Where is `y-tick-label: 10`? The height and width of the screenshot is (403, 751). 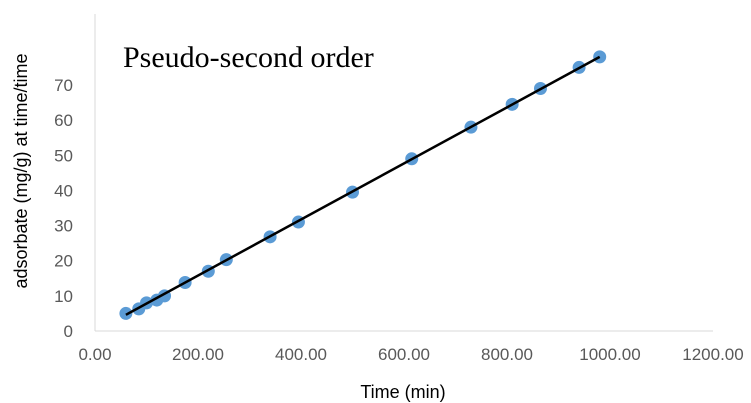
y-tick-label: 10 is located at coordinates (63, 296).